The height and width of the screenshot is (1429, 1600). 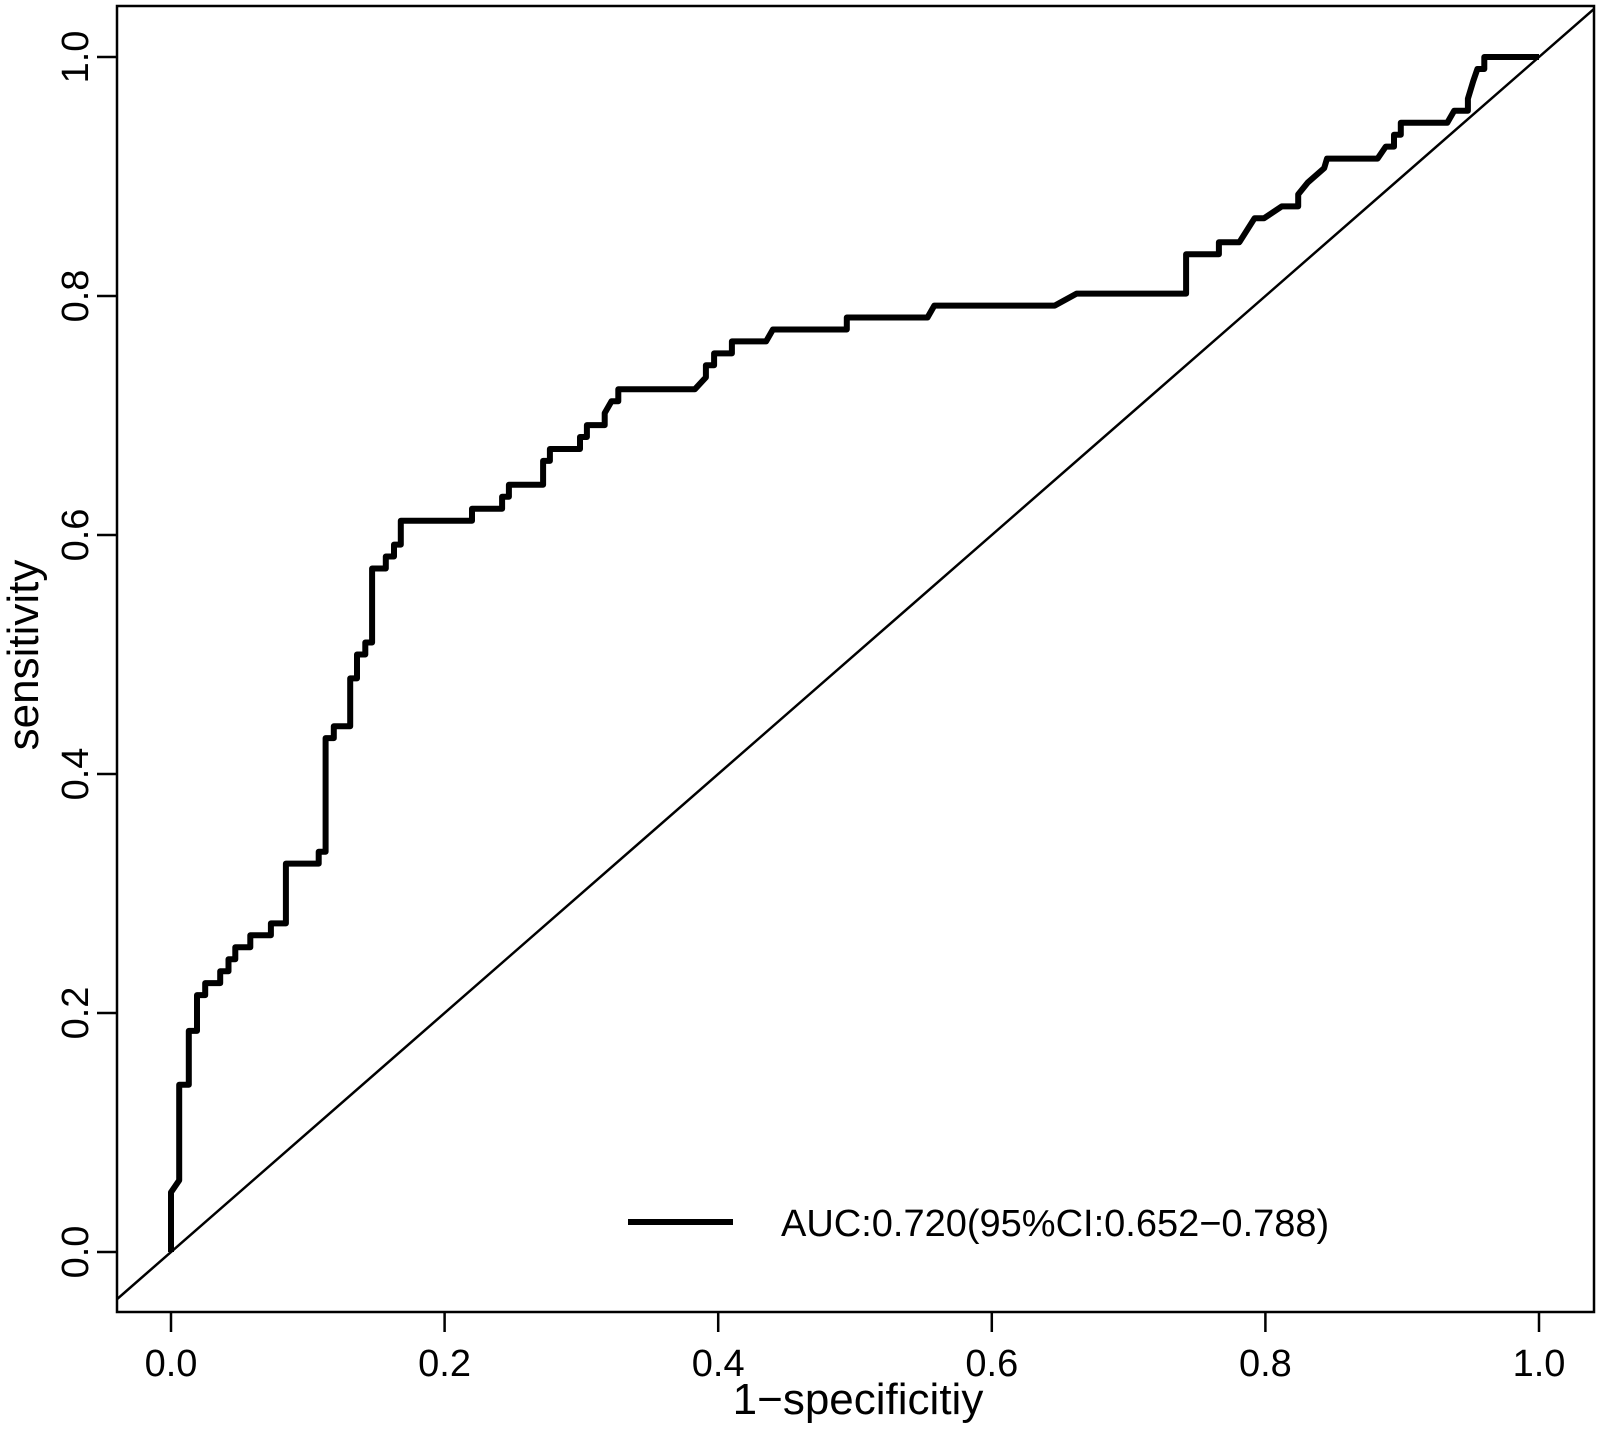 What do you see at coordinates (1539, 1364) in the screenshot?
I see `x-tick-label: 1.0` at bounding box center [1539, 1364].